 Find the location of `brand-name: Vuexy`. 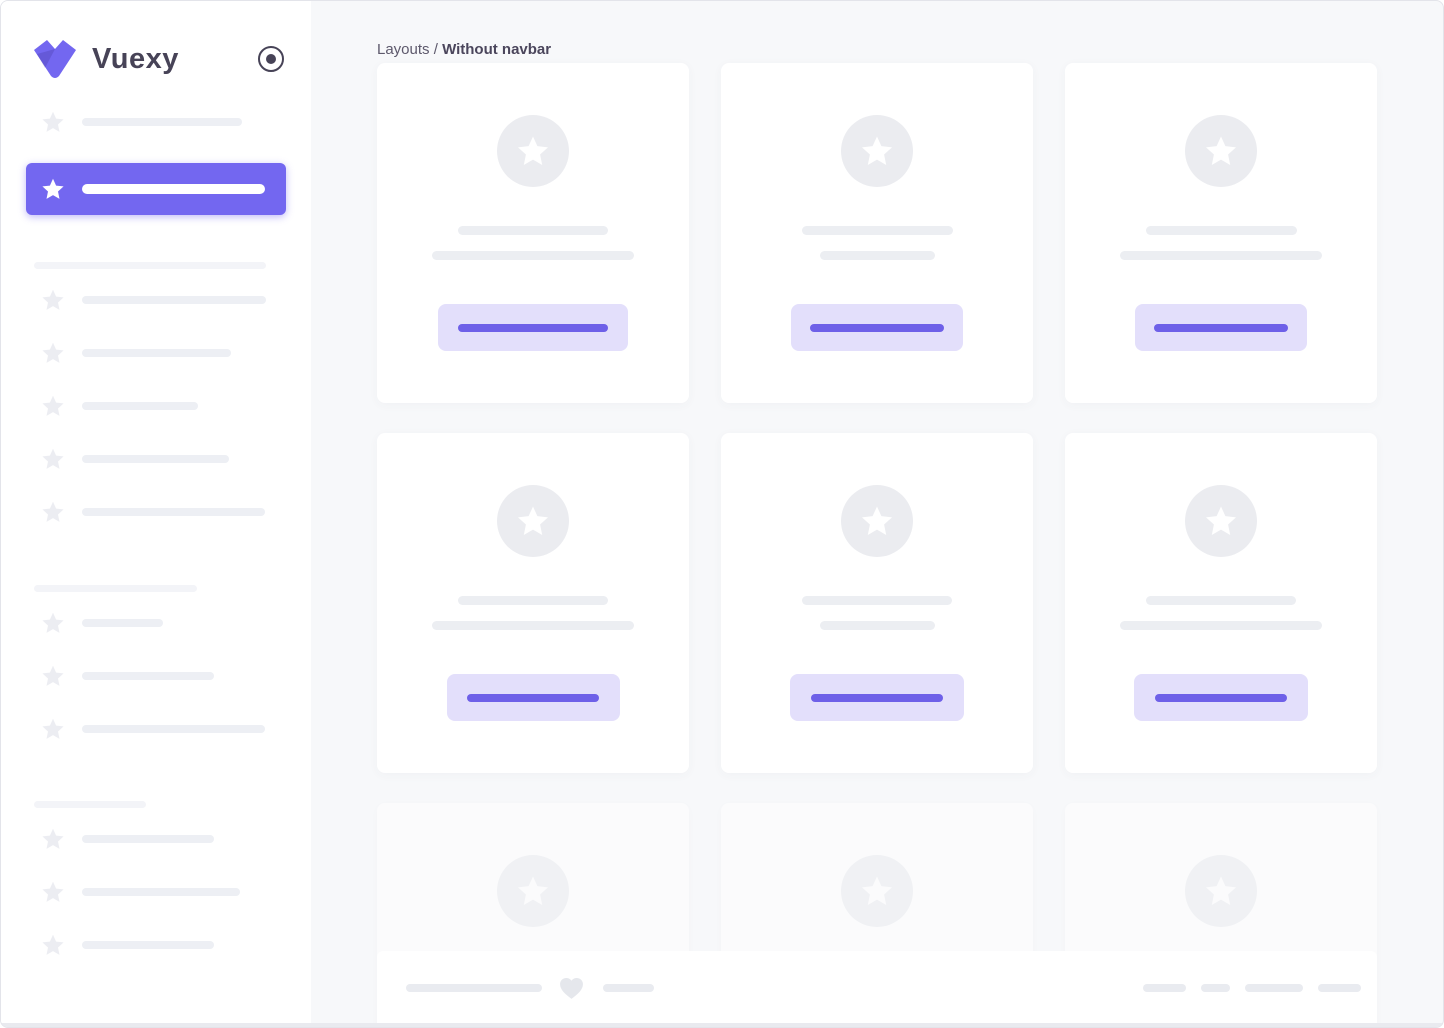

brand-name: Vuexy is located at coordinates (135, 58).